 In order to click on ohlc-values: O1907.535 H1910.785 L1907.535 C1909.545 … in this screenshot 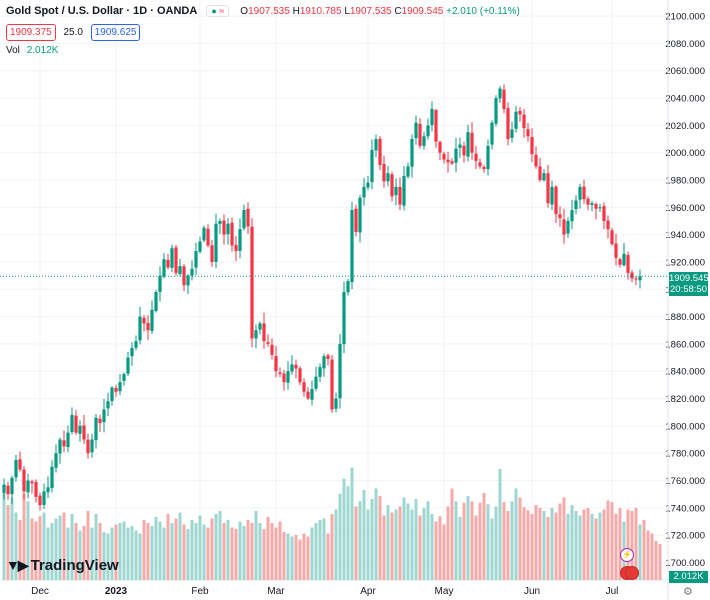, I will do `click(380, 11)`.